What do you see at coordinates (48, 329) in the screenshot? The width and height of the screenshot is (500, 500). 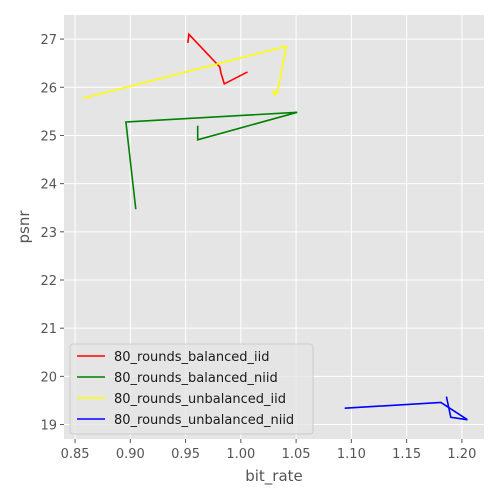 I see `y-tick-label: 21` at bounding box center [48, 329].